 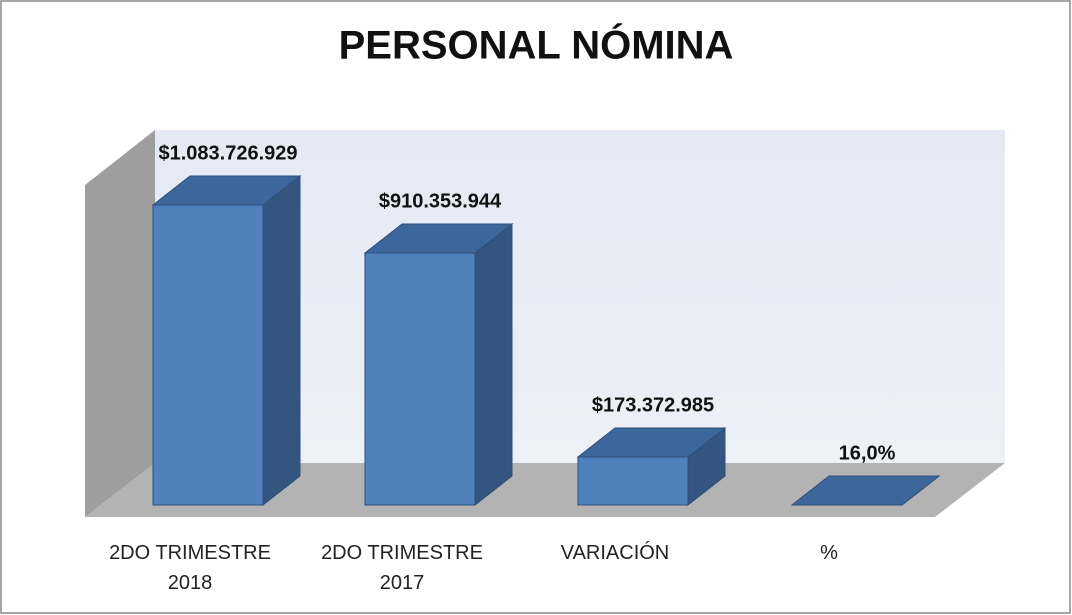 What do you see at coordinates (867, 453) in the screenshot?
I see `value-label: 16,0%` at bounding box center [867, 453].